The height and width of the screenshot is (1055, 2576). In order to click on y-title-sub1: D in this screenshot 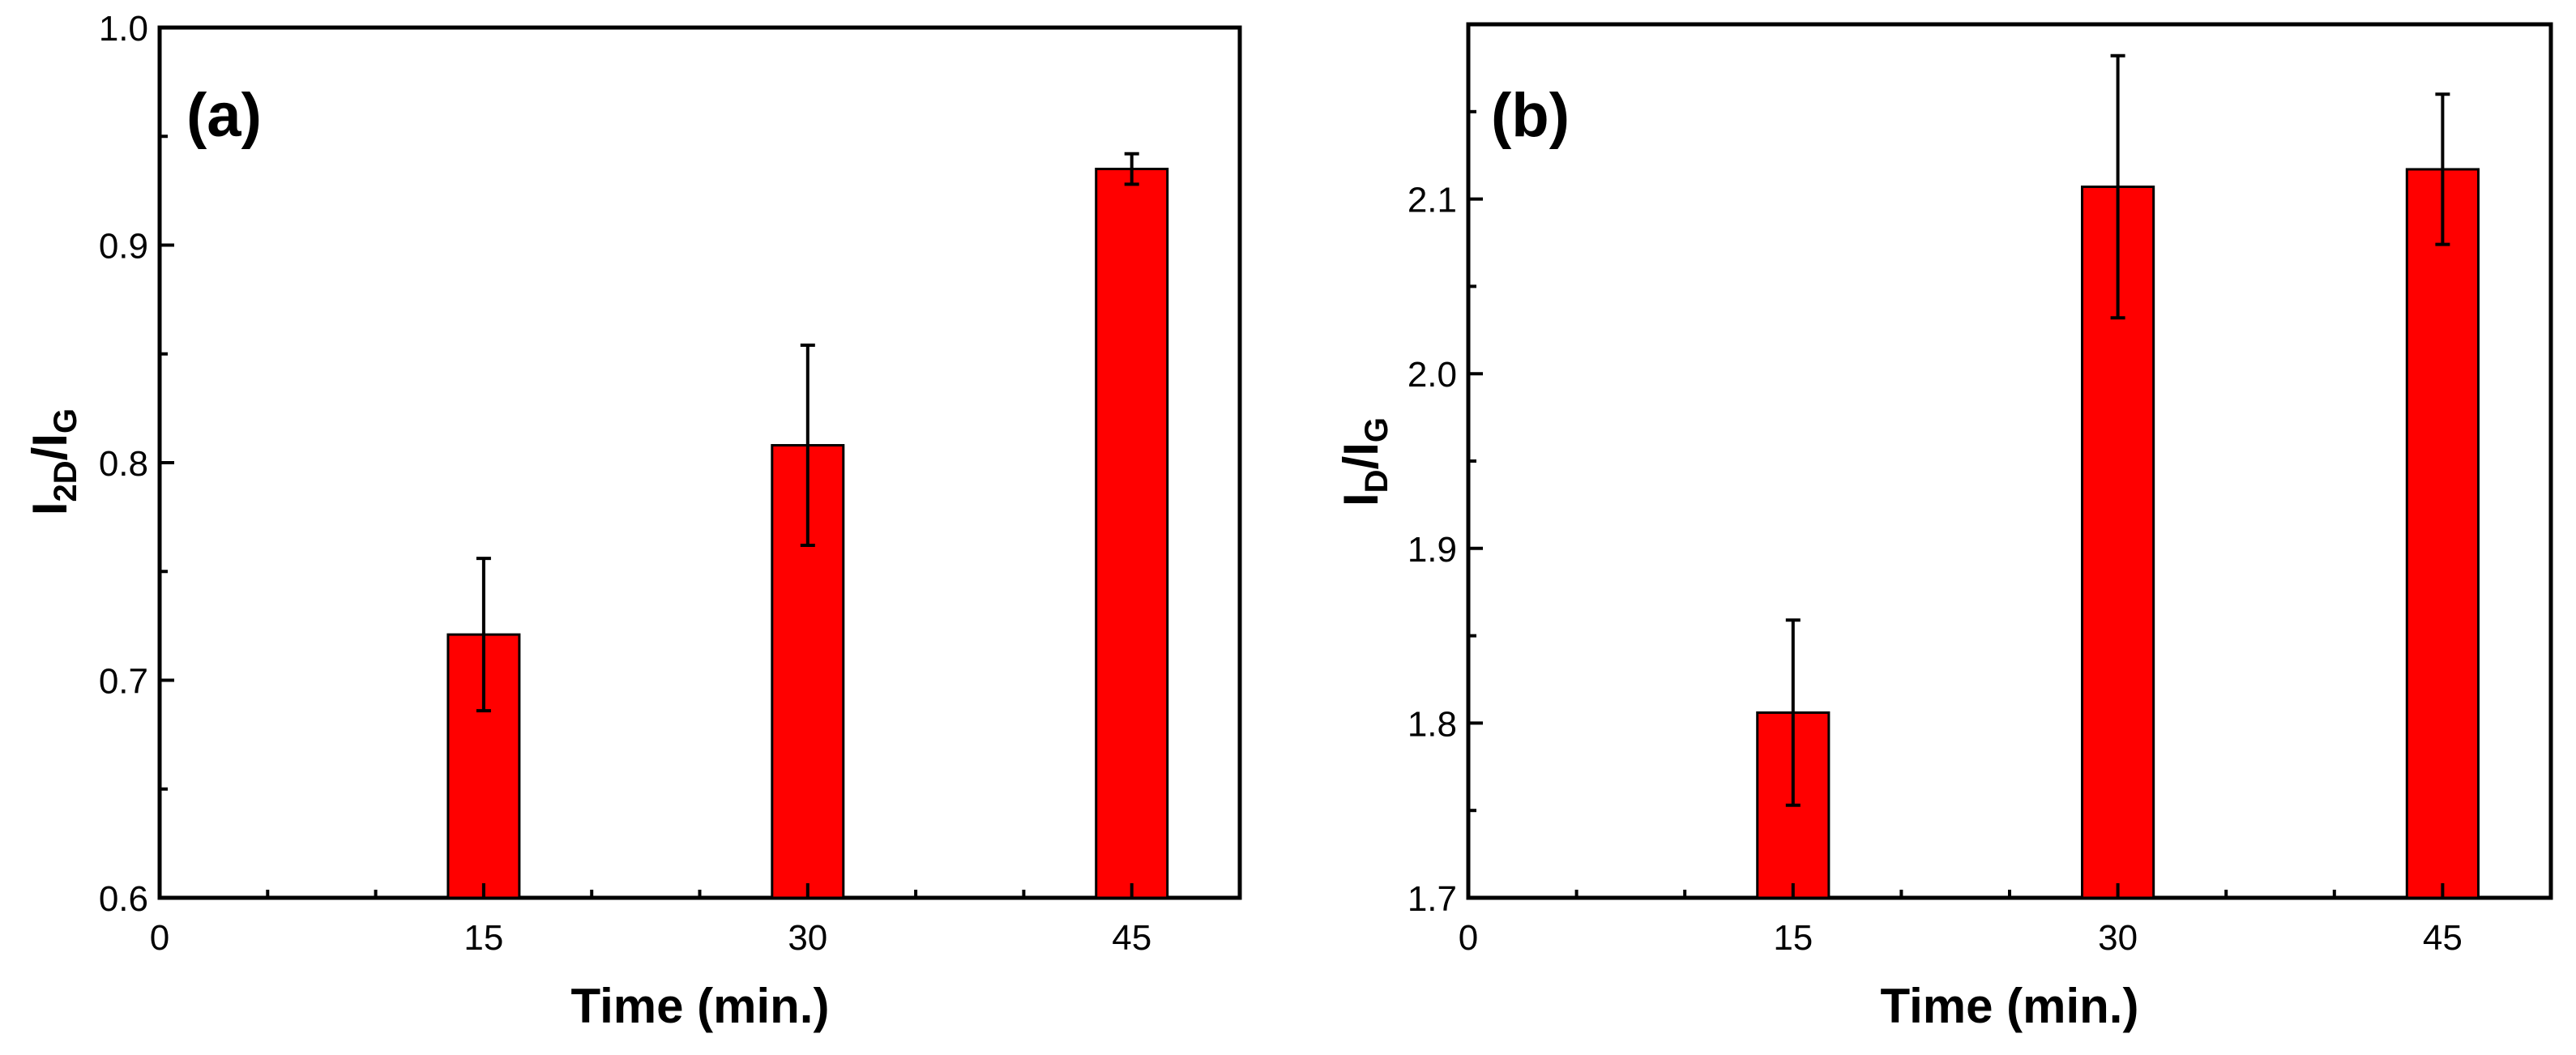, I will do `click(1377, 481)`.